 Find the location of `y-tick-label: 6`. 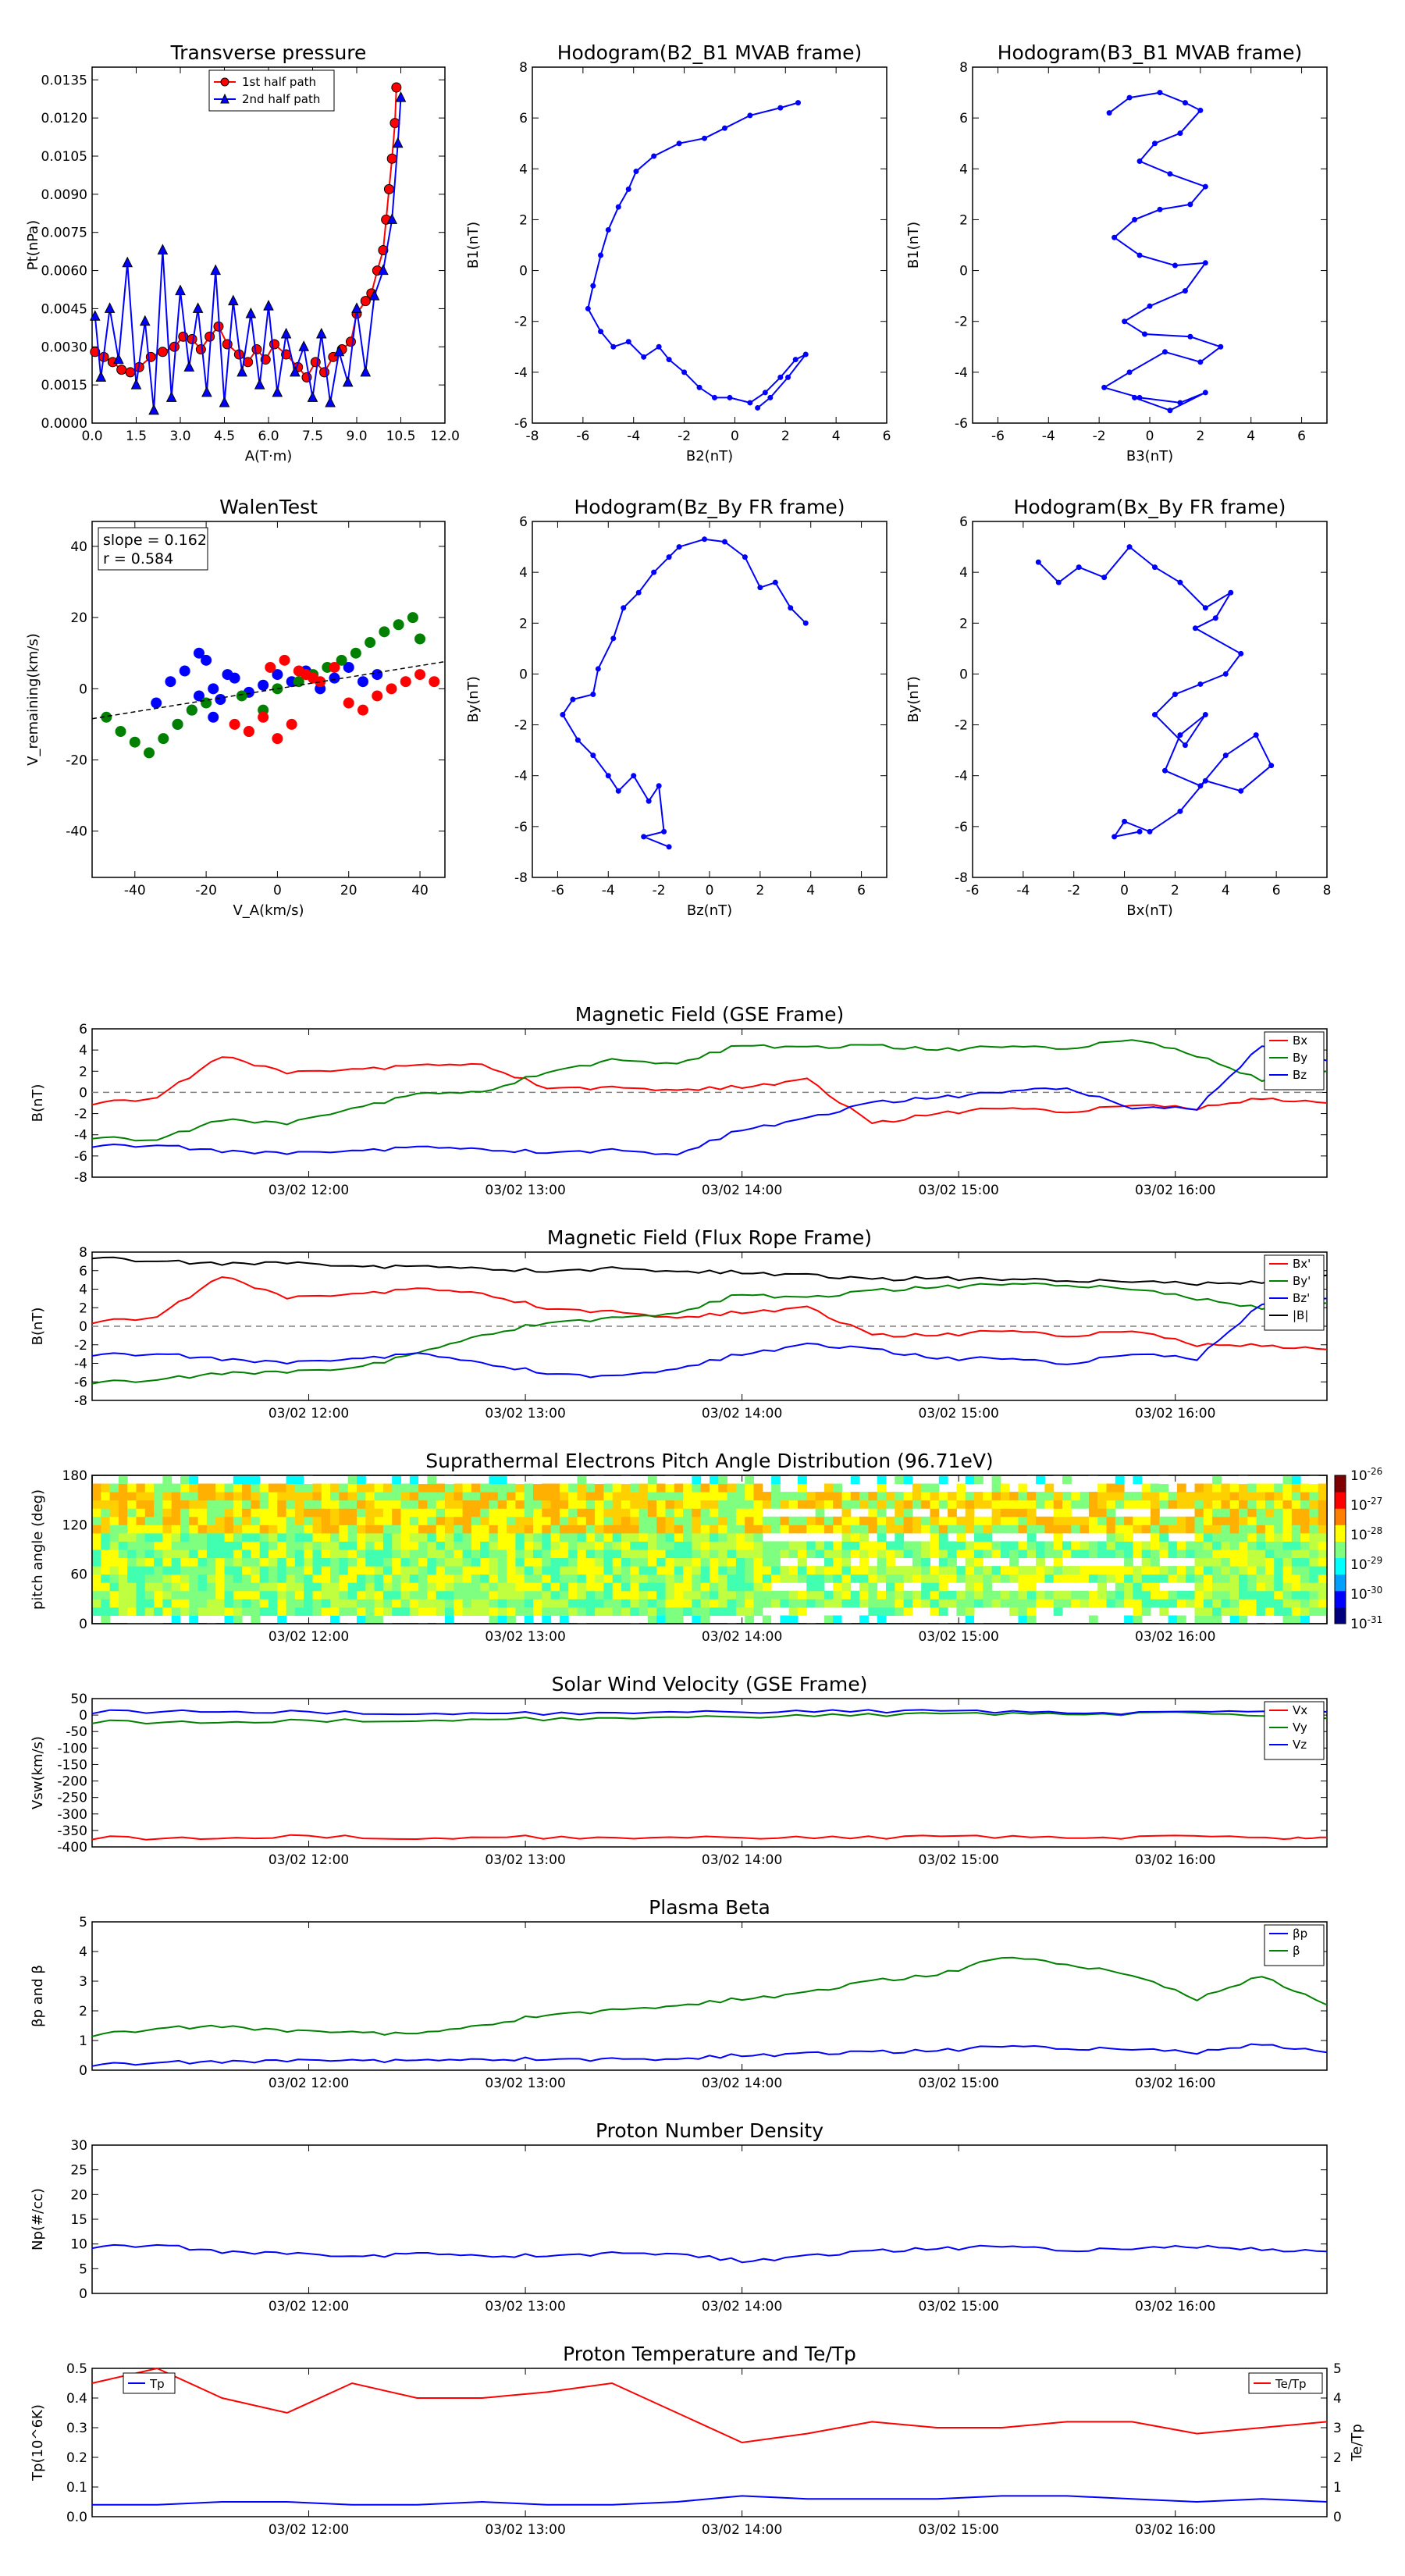

y-tick-label: 6 is located at coordinates (83, 1029).